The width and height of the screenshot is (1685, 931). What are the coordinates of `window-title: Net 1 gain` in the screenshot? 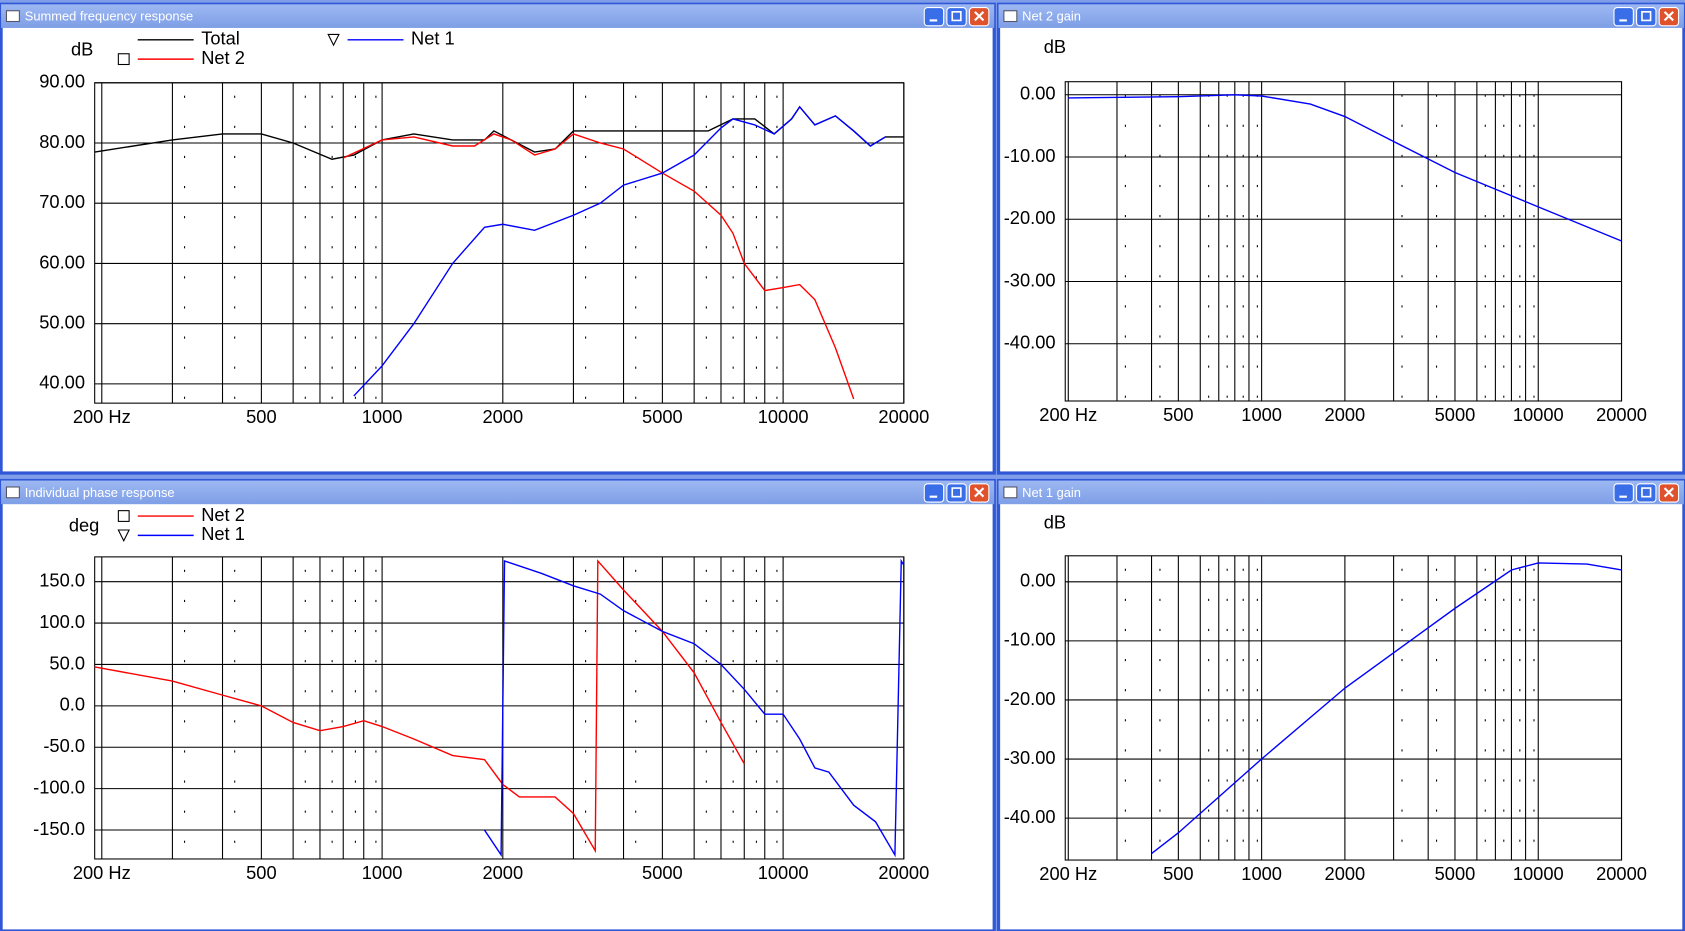 It's located at (1051, 492).